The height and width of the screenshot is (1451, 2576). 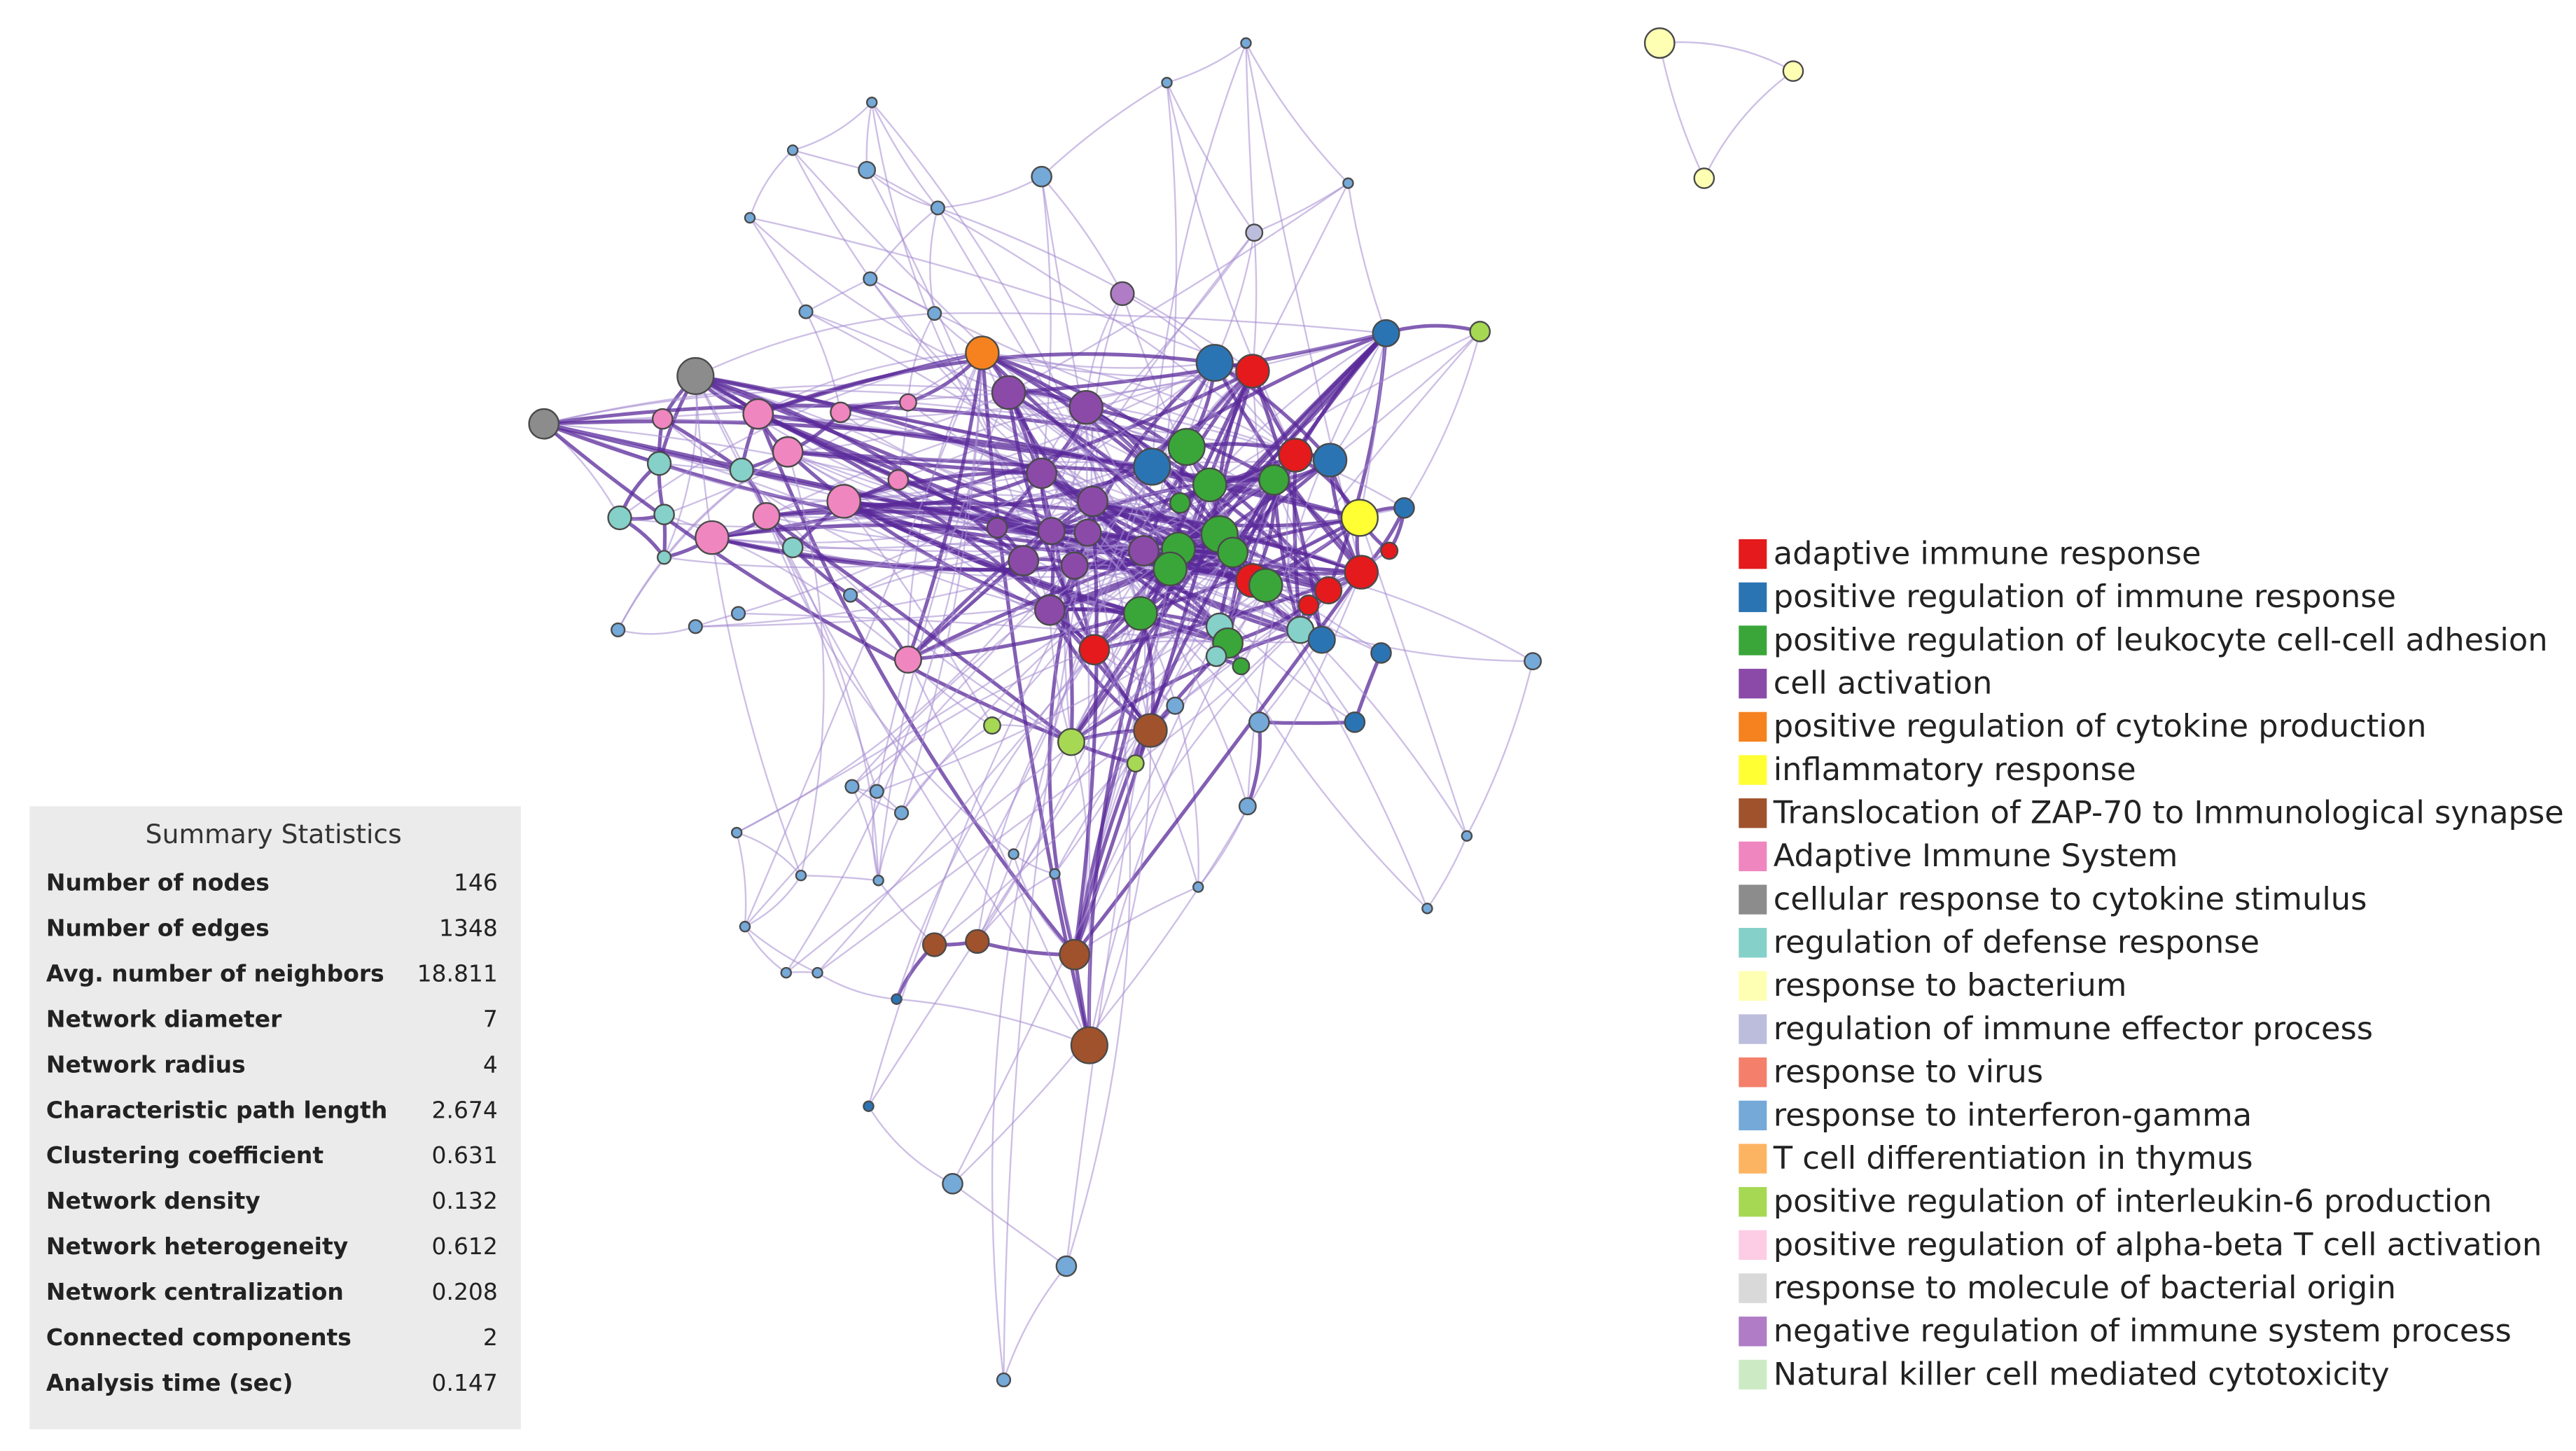 I want to click on legend-label: cell activation, so click(x=1883, y=683).